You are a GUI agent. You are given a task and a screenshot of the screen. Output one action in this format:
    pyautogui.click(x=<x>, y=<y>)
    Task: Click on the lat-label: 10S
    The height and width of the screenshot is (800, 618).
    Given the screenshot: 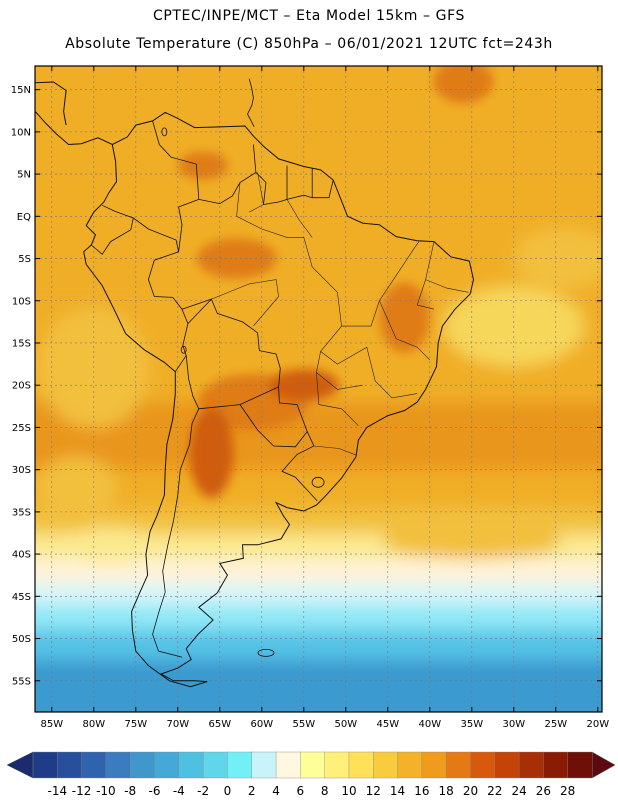 What is the action you would take?
    pyautogui.click(x=21, y=301)
    